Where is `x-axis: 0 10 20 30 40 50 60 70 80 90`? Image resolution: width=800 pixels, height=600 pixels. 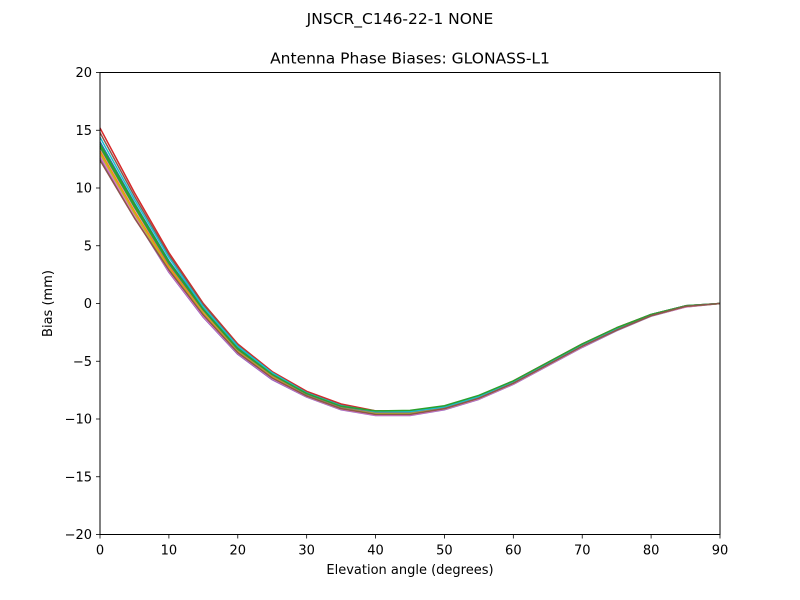
x-axis: 0 10 20 30 40 50 60 70 80 90 is located at coordinates (412, 546).